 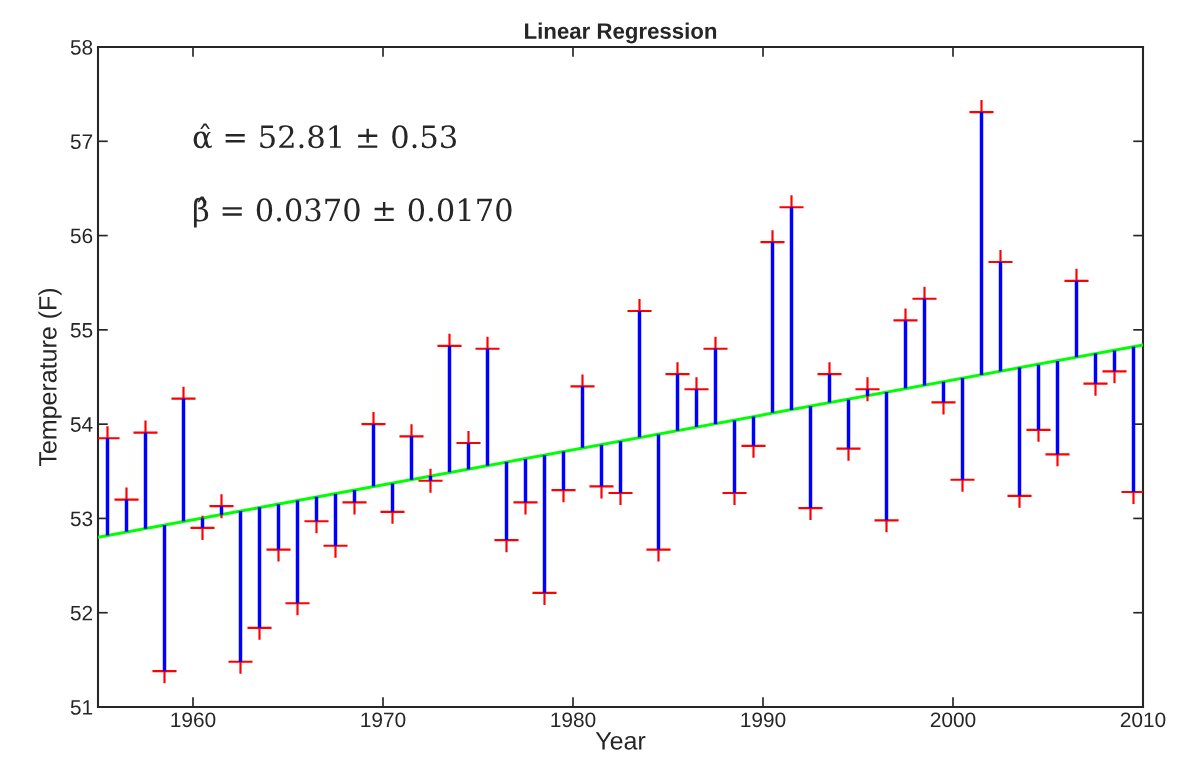 I want to click on x-tick-label: 2010, so click(x=1143, y=720).